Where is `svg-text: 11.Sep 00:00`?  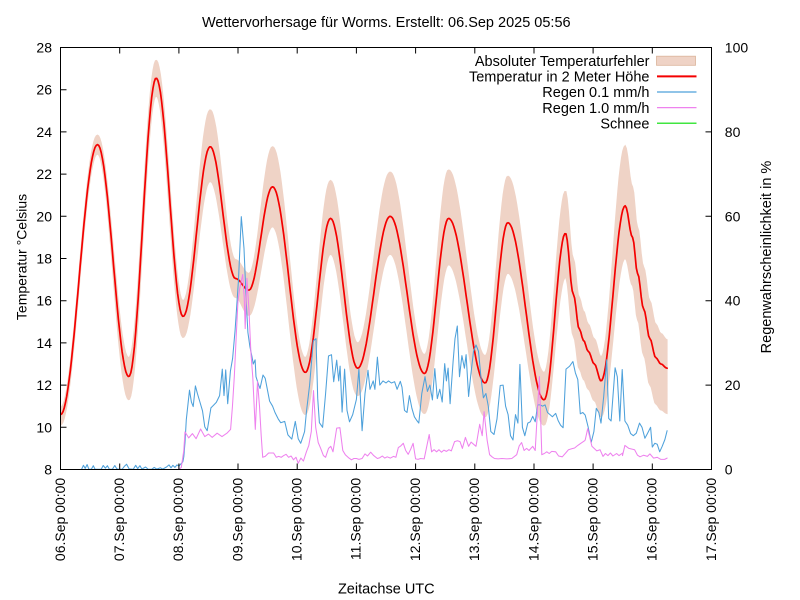
svg-text: 11.Sep 00:00 is located at coordinates (356, 519).